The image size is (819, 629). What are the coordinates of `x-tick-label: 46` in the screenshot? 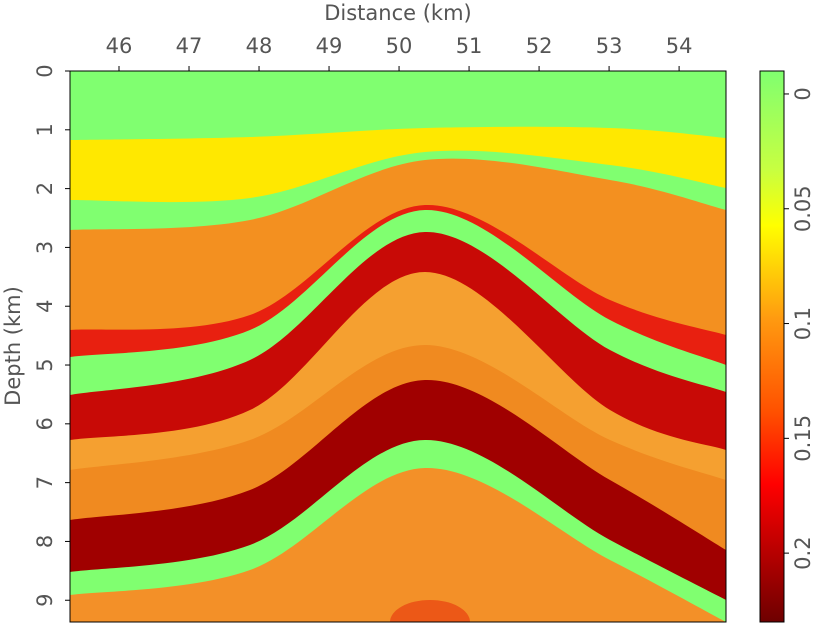 It's located at (119, 46).